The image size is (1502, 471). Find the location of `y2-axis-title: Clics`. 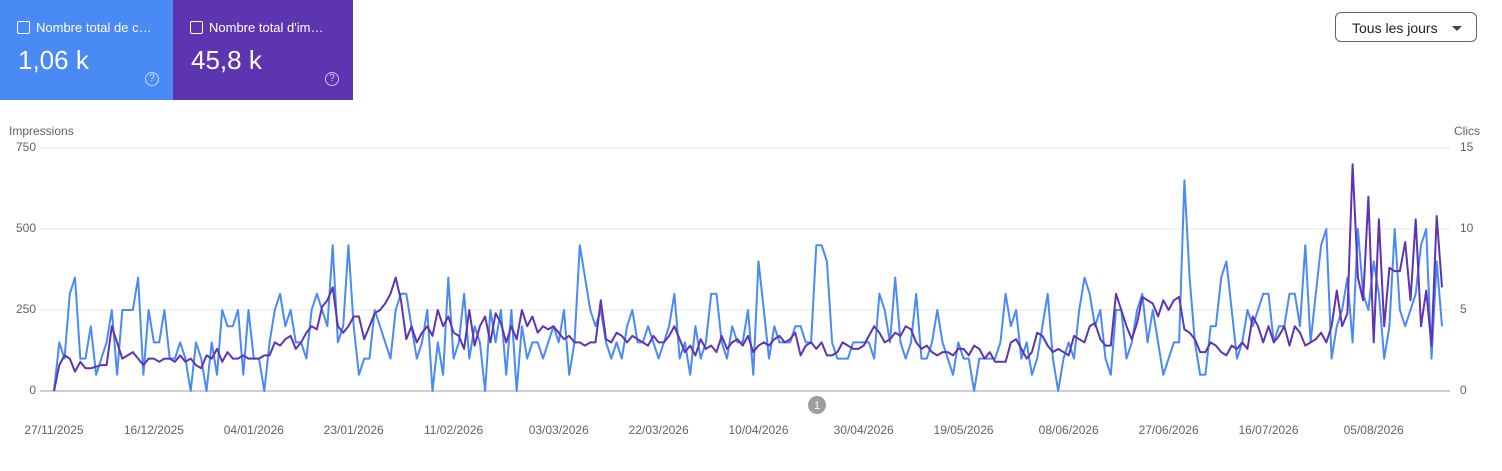

y2-axis-title: Clics is located at coordinates (1467, 131).